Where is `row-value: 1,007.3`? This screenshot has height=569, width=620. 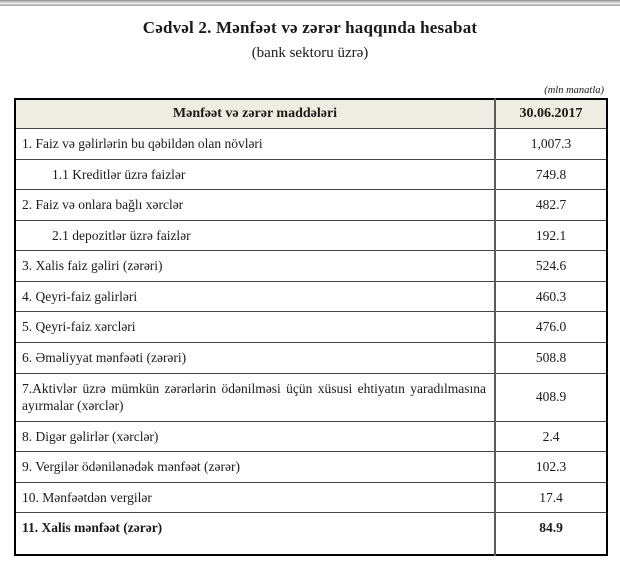 row-value: 1,007.3 is located at coordinates (551, 144).